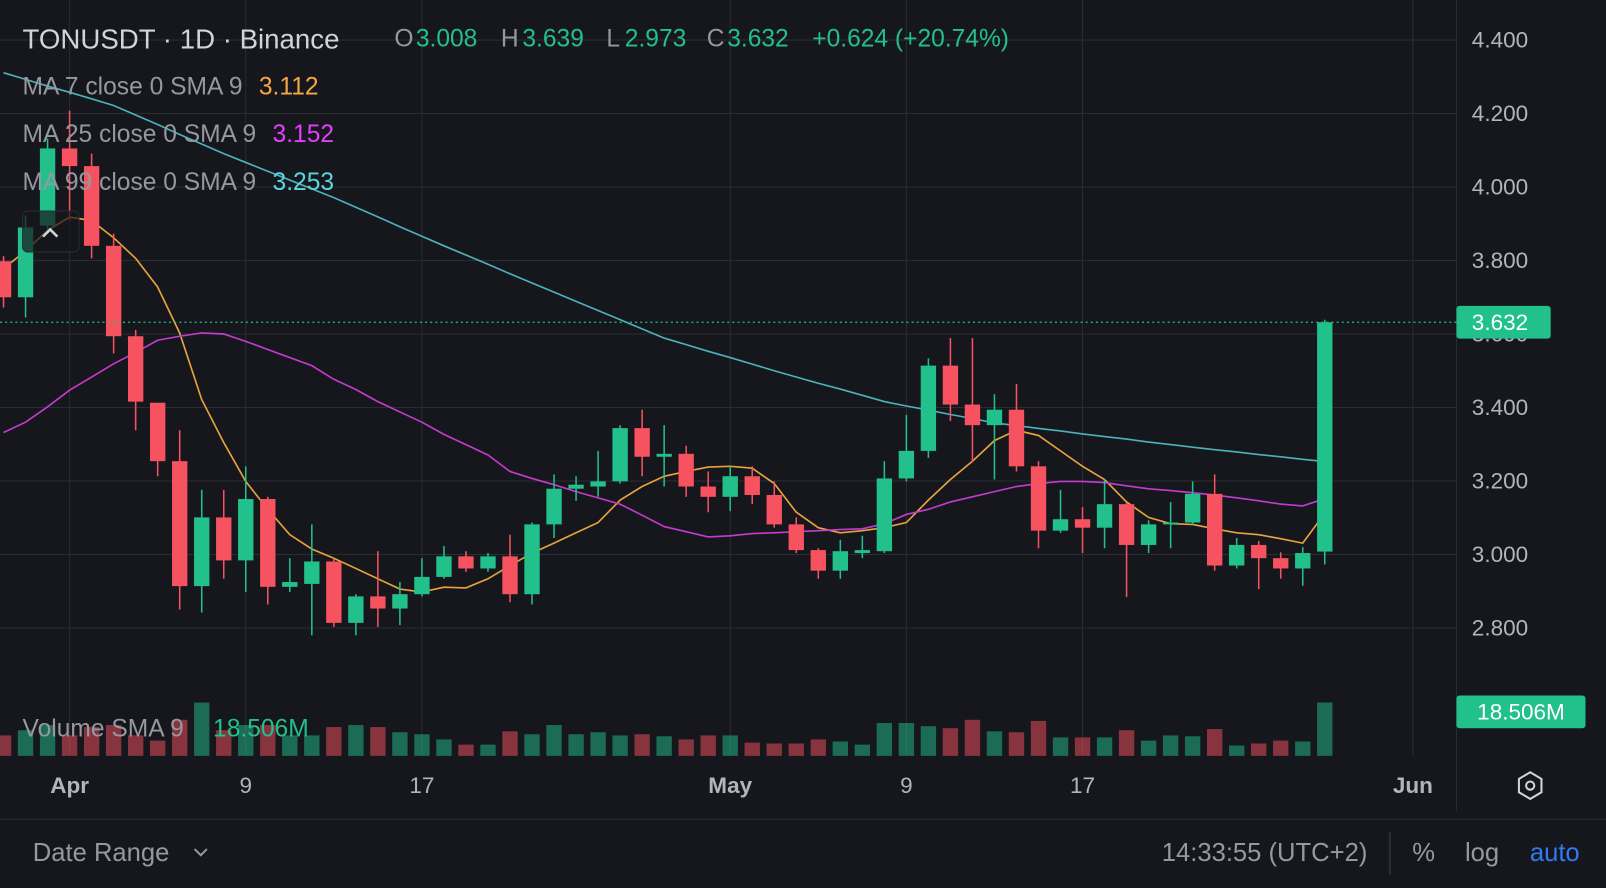 The image size is (1606, 888). I want to click on ohlc-value: 2.973, so click(656, 38).